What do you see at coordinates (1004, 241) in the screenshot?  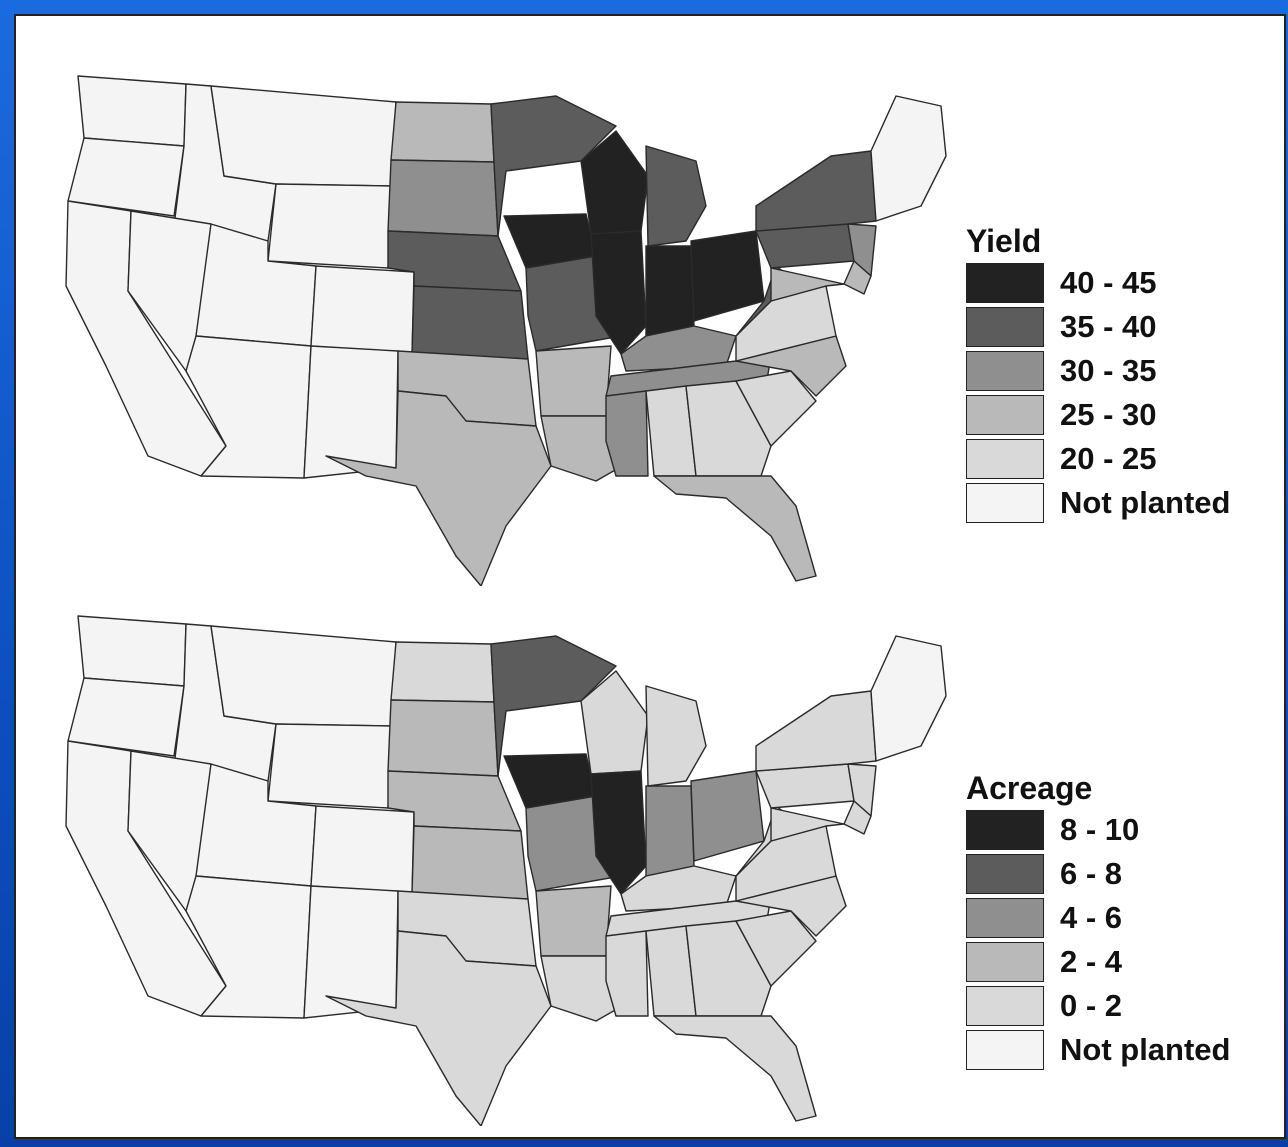 I see `yield-legend-title: Yield` at bounding box center [1004, 241].